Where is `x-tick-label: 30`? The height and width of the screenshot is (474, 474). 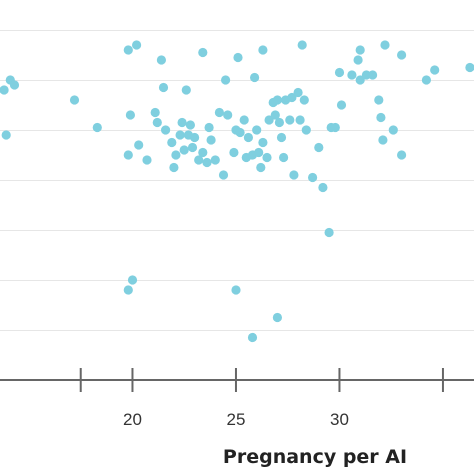 x-tick-label: 30 is located at coordinates (339, 419).